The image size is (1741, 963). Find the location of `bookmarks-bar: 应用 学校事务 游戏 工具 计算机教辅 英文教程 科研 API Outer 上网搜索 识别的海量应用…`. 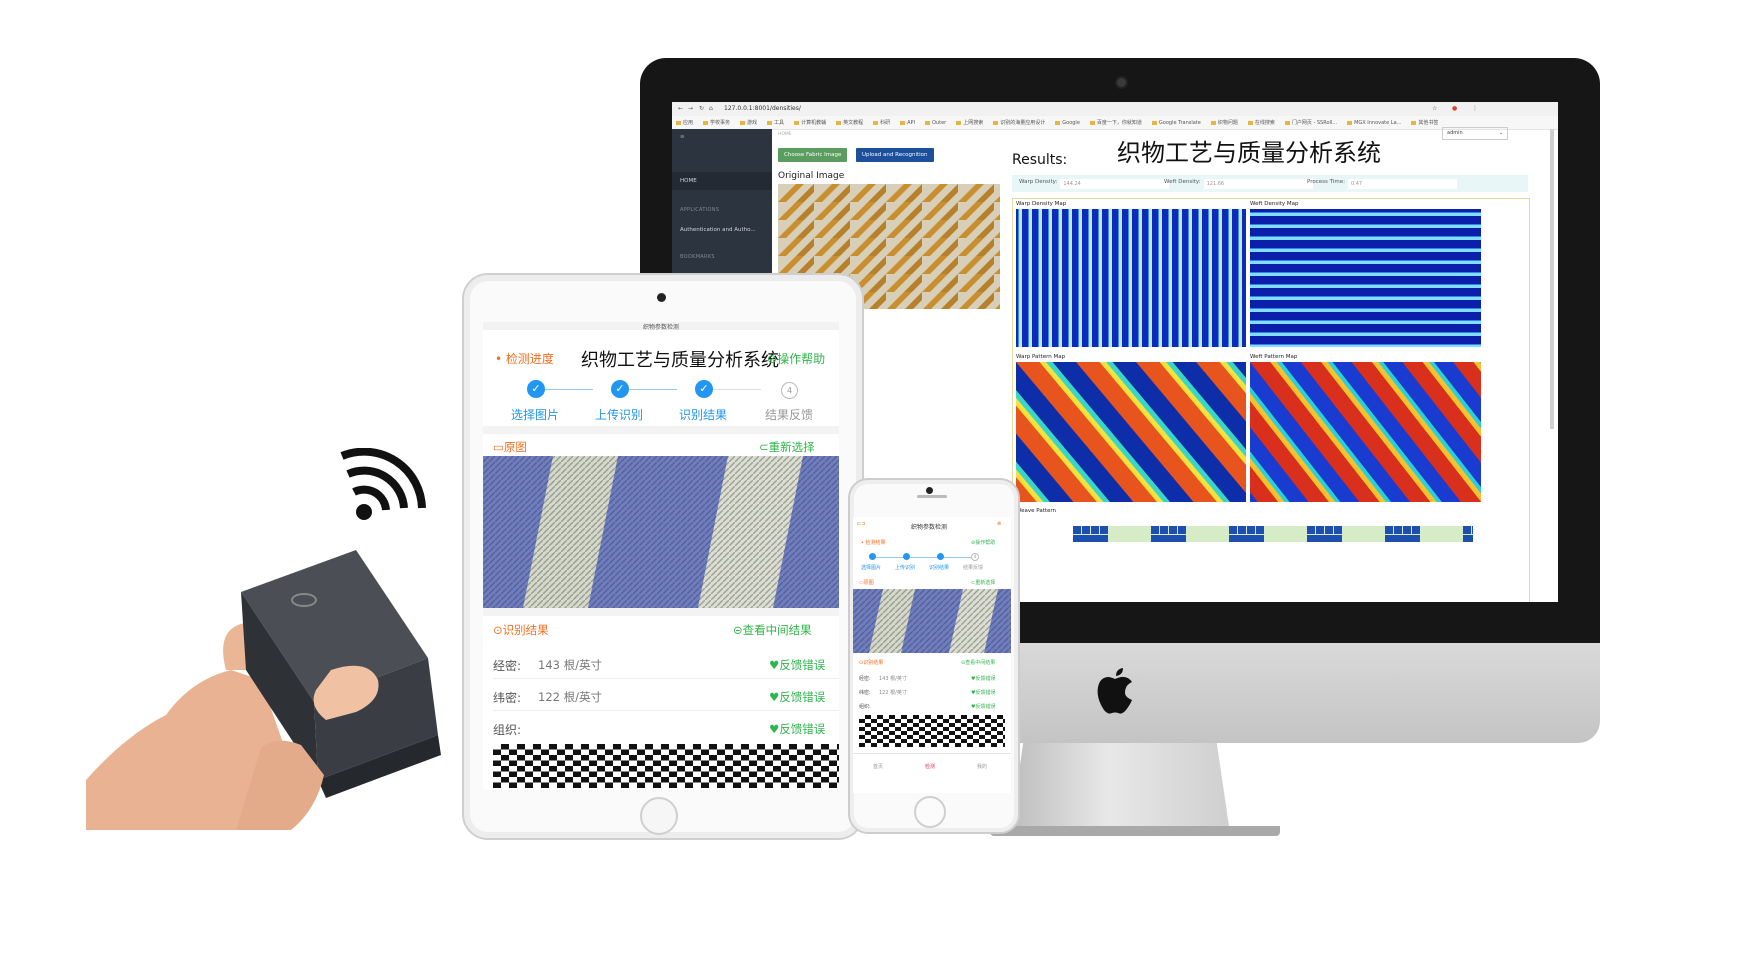

bookmarks-bar: 应用 学校事务 游戏 工具 计算机教辅 英文教程 科研 API Outer 上网搜索 识别的海量应用… is located at coordinates (1115, 123).